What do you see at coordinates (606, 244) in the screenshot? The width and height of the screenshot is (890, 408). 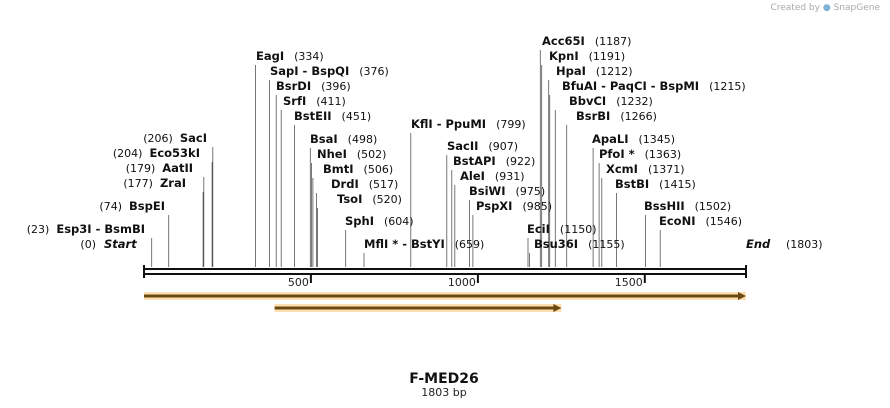 I see `enzyme-bsu36i-position: (1155)` at bounding box center [606, 244].